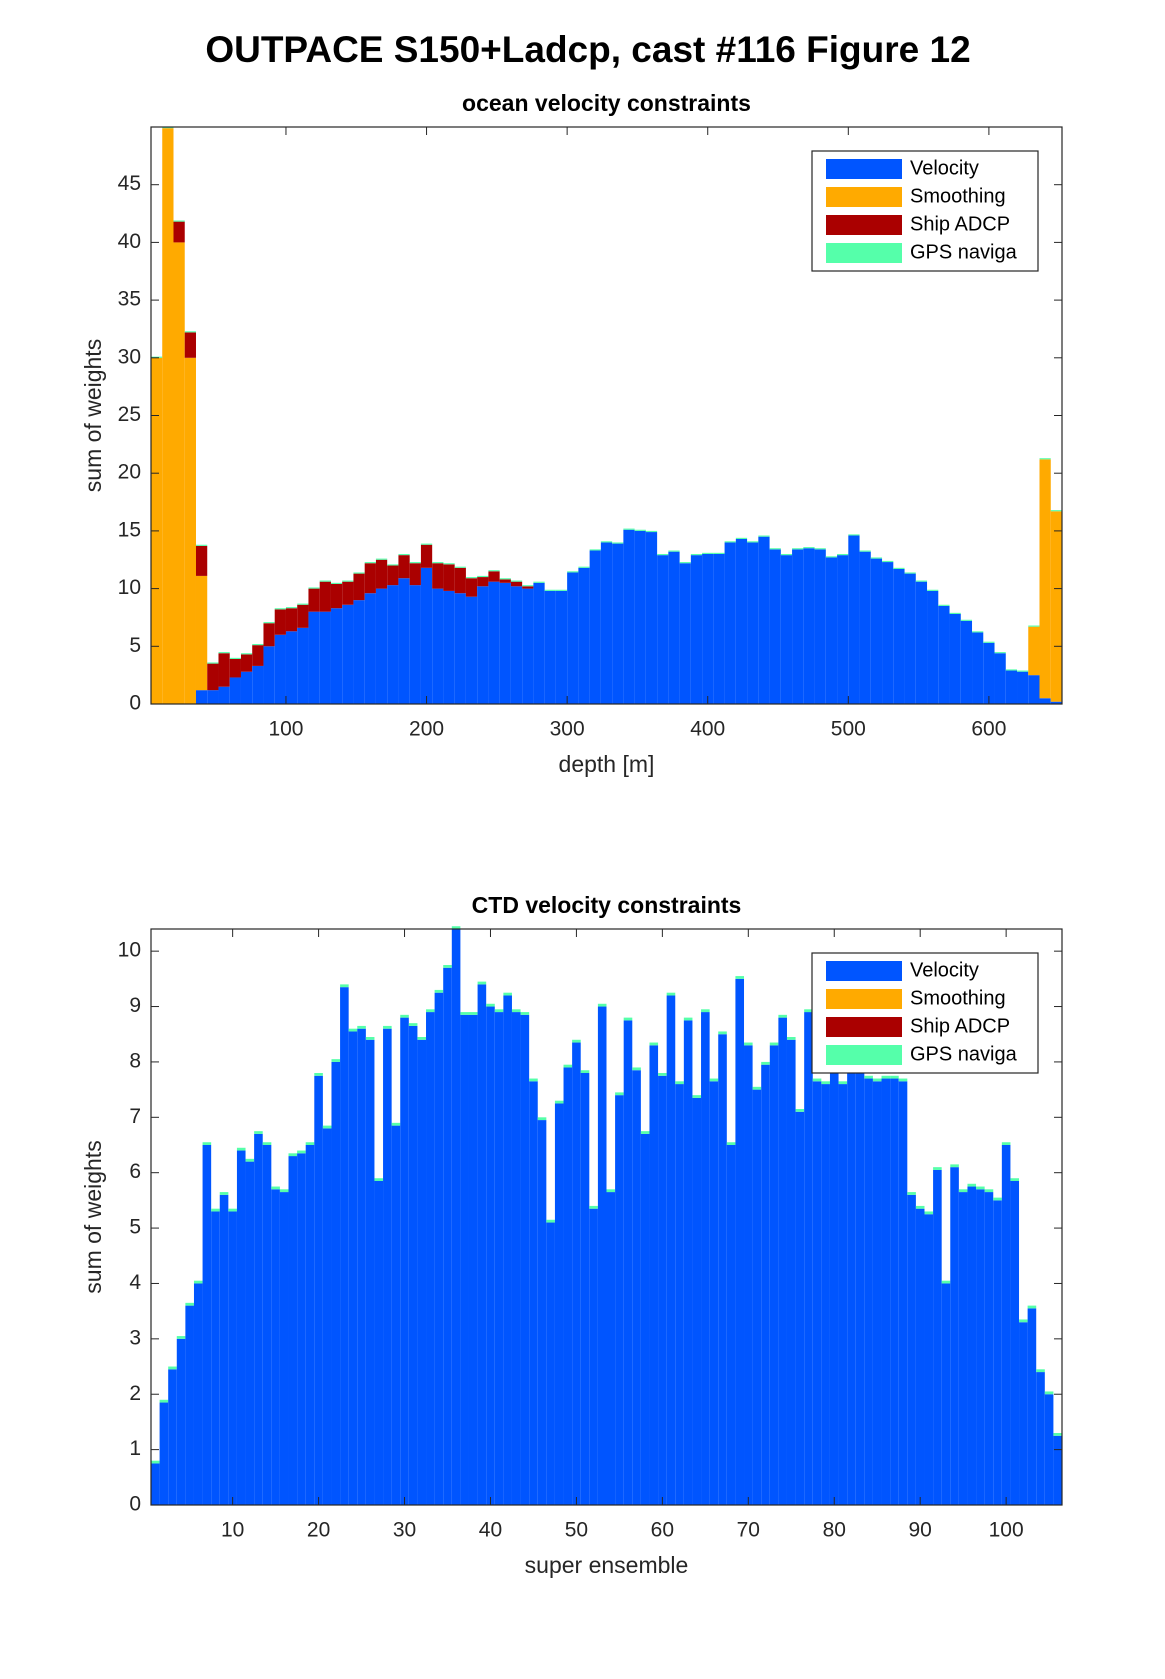  I want to click on x-tick-label: 600, so click(988, 729).